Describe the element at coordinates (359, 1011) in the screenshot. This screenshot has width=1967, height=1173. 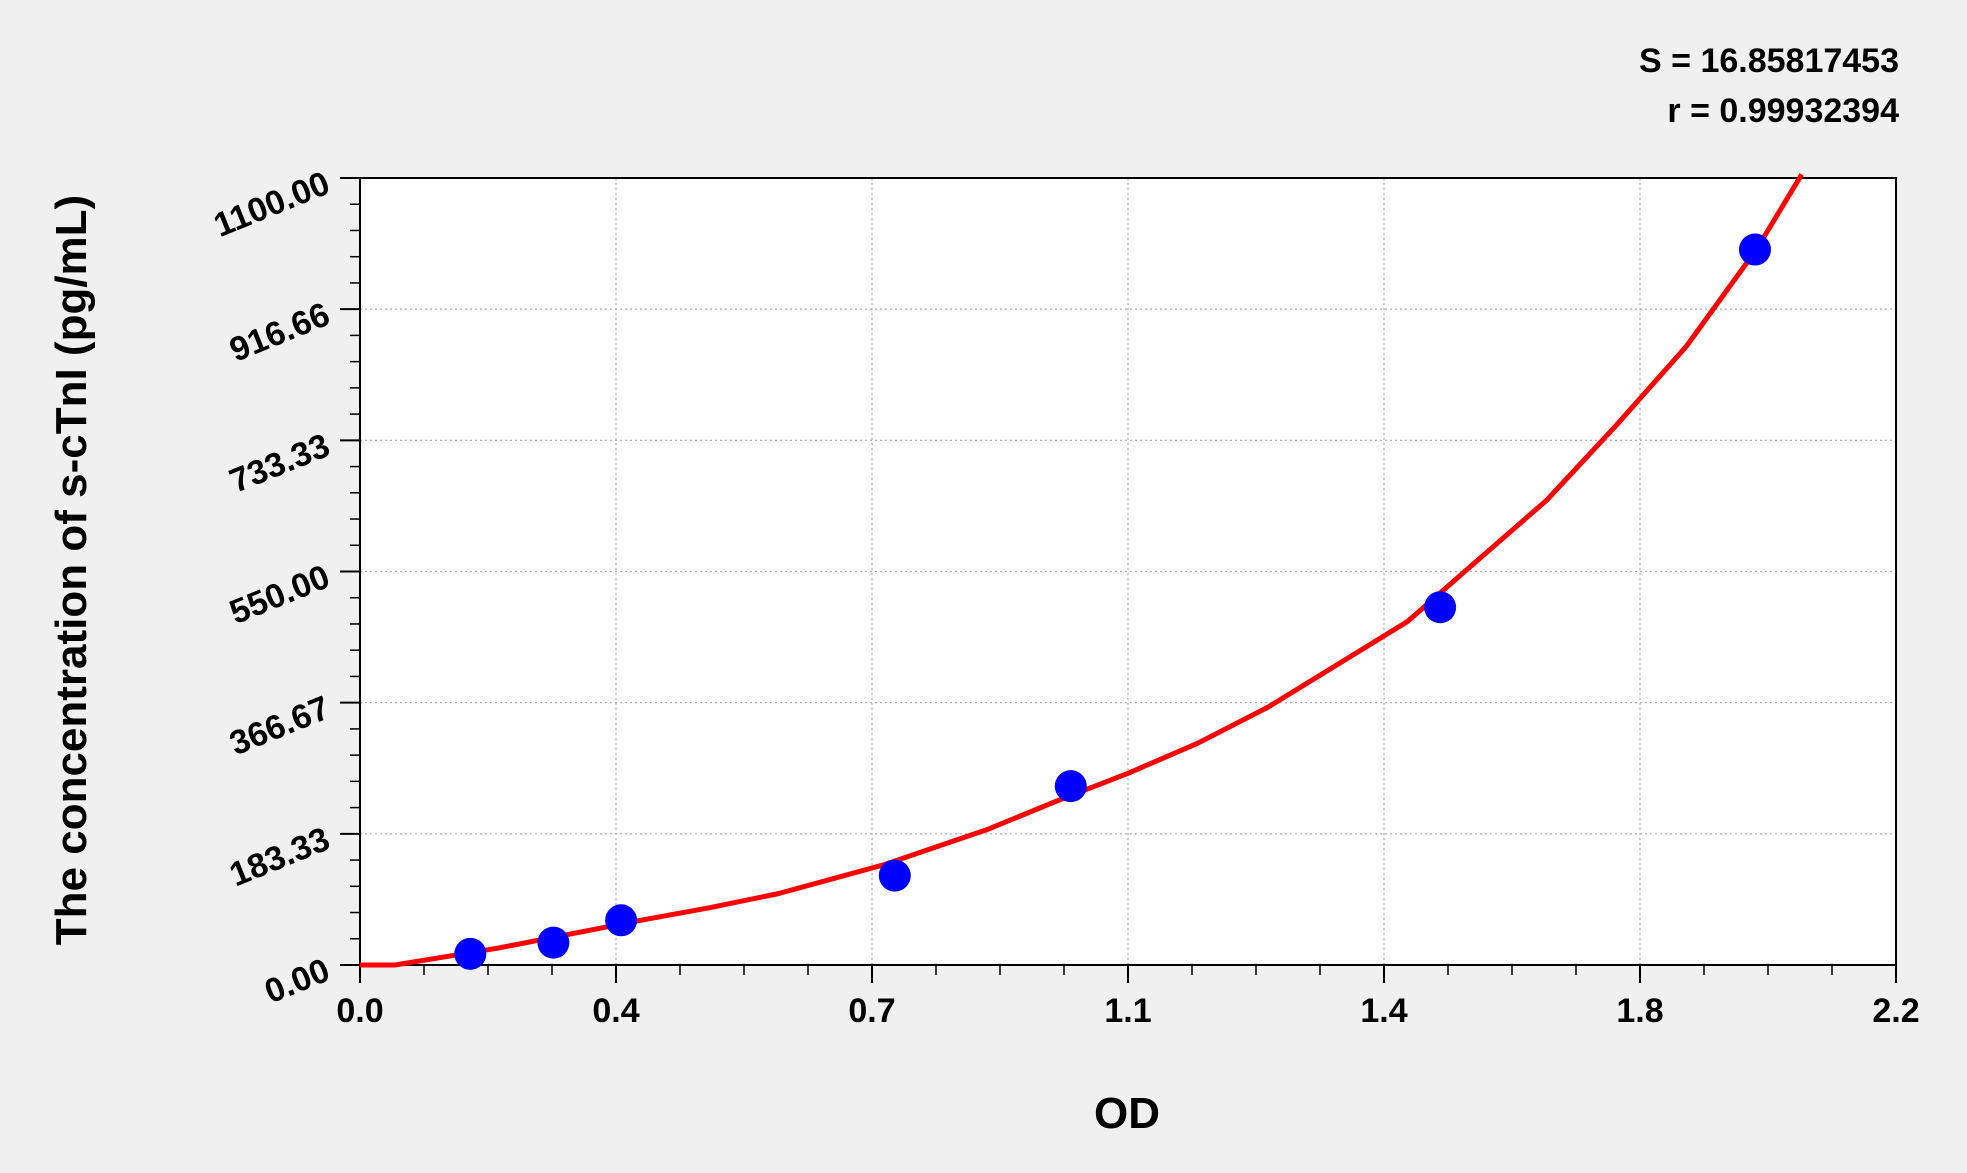
I see `x-tick-label: 0.0` at that location.